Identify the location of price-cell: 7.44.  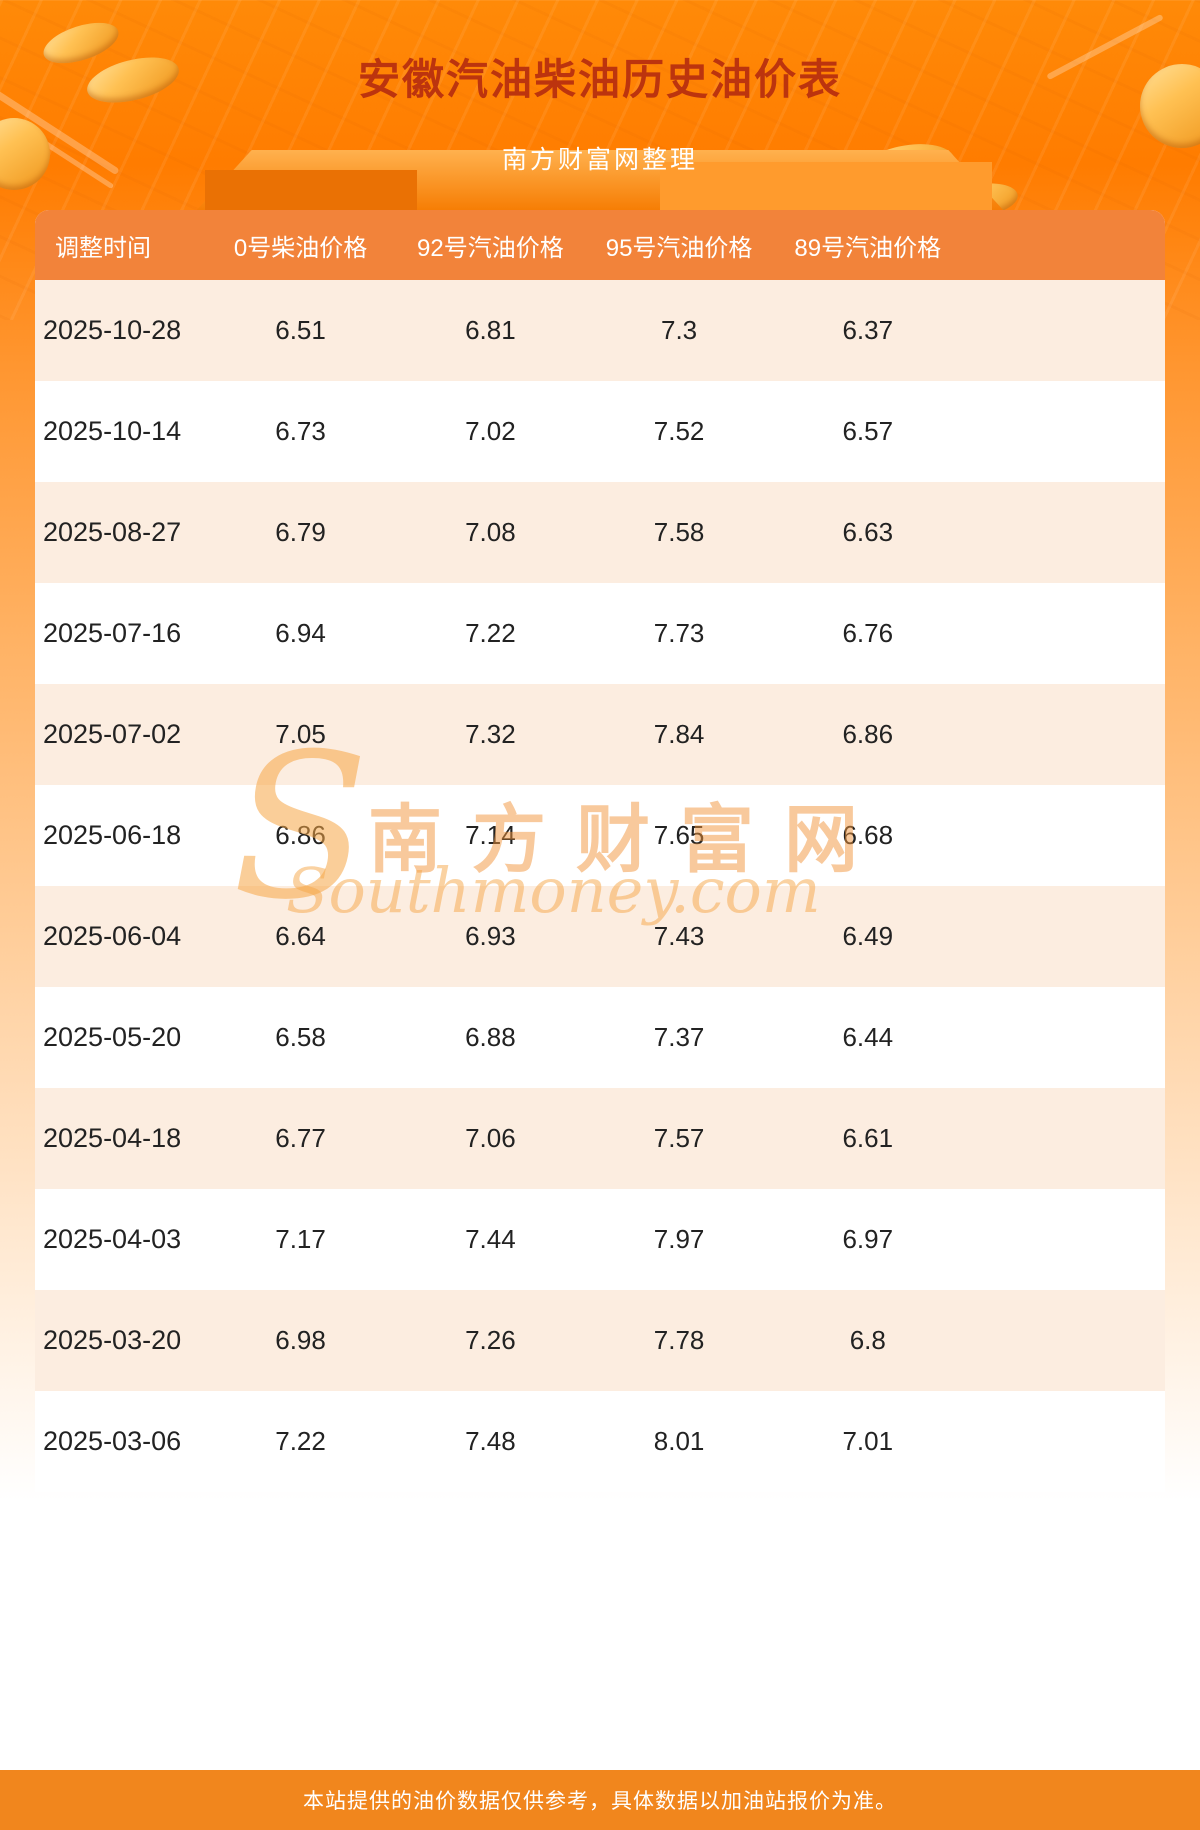
(490, 1239).